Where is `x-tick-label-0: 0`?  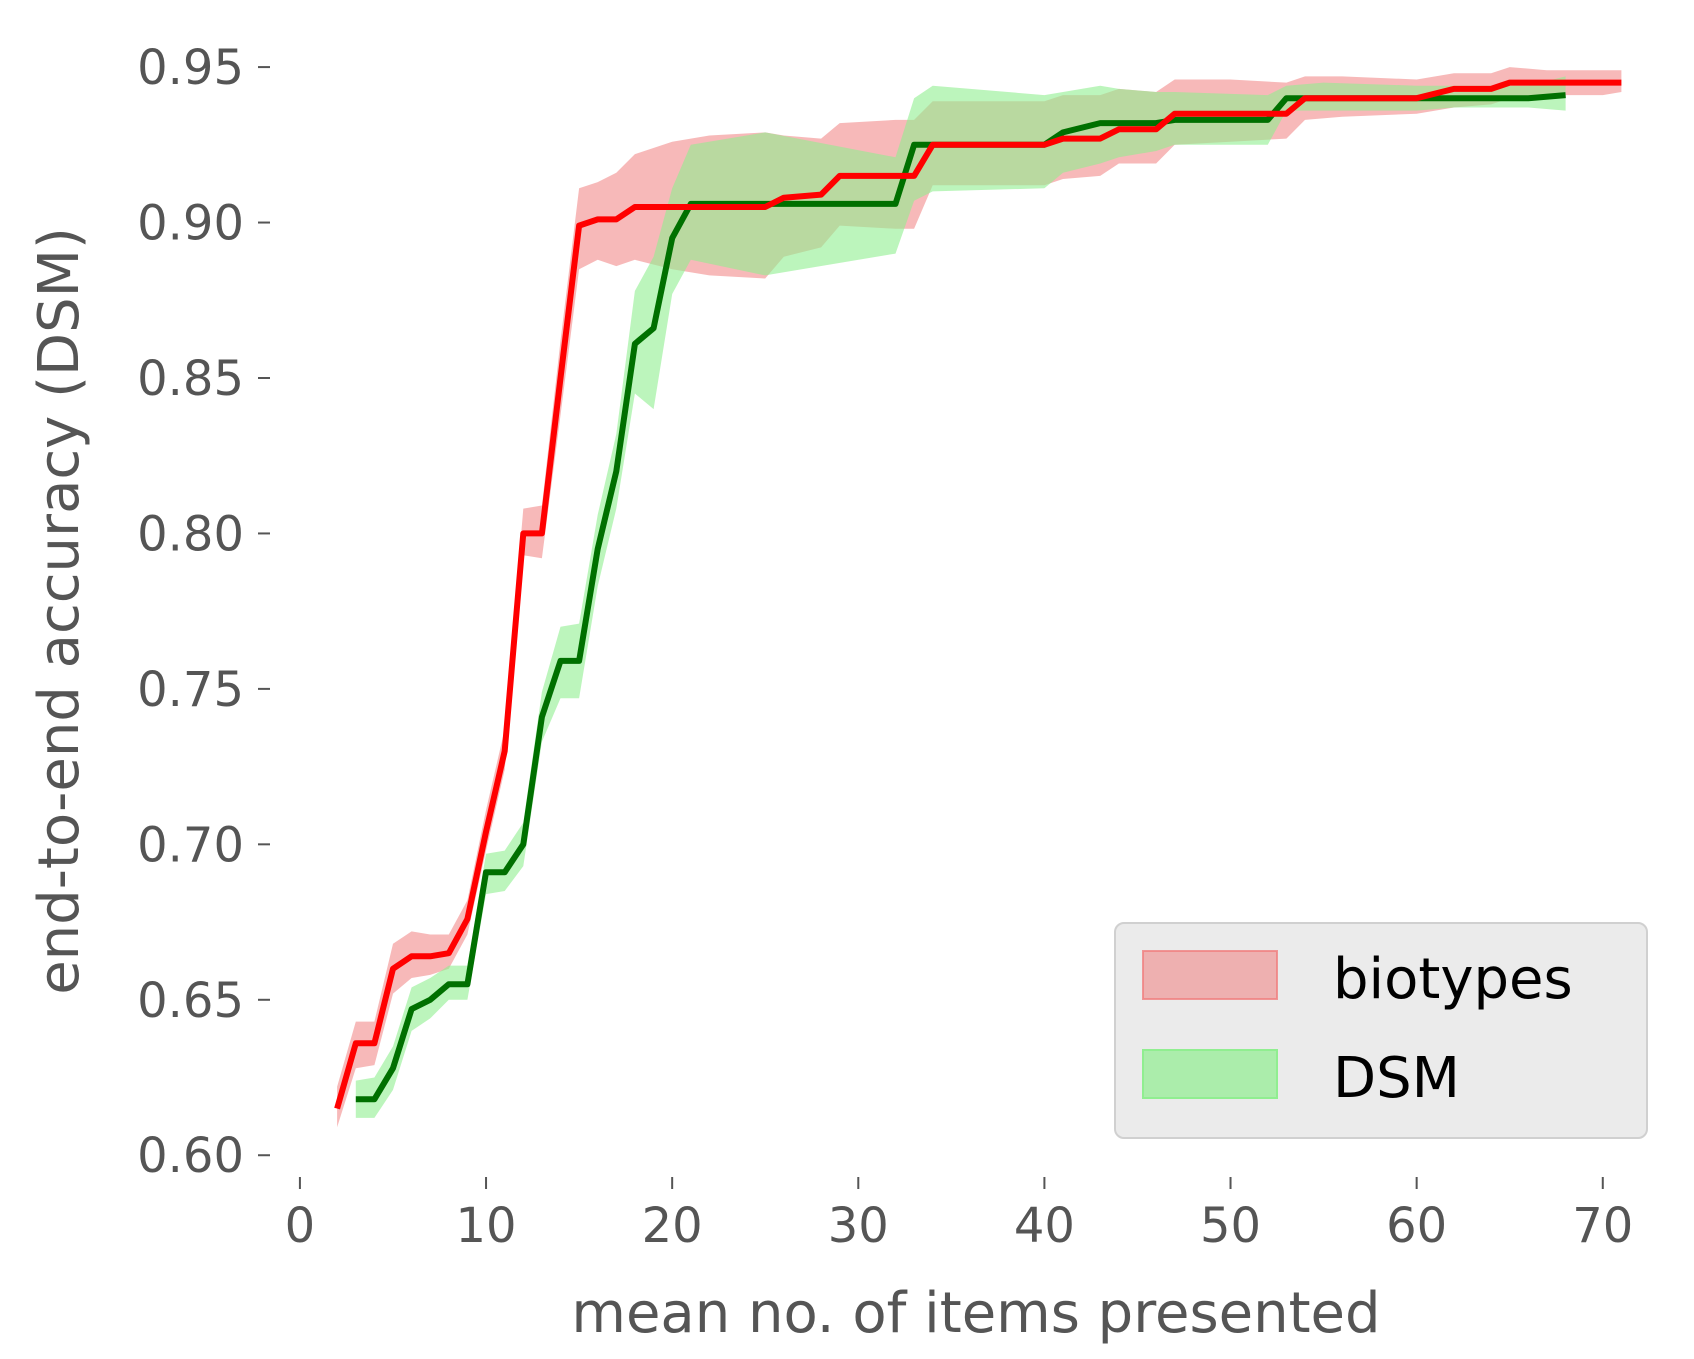 x-tick-label-0: 0 is located at coordinates (300, 1226).